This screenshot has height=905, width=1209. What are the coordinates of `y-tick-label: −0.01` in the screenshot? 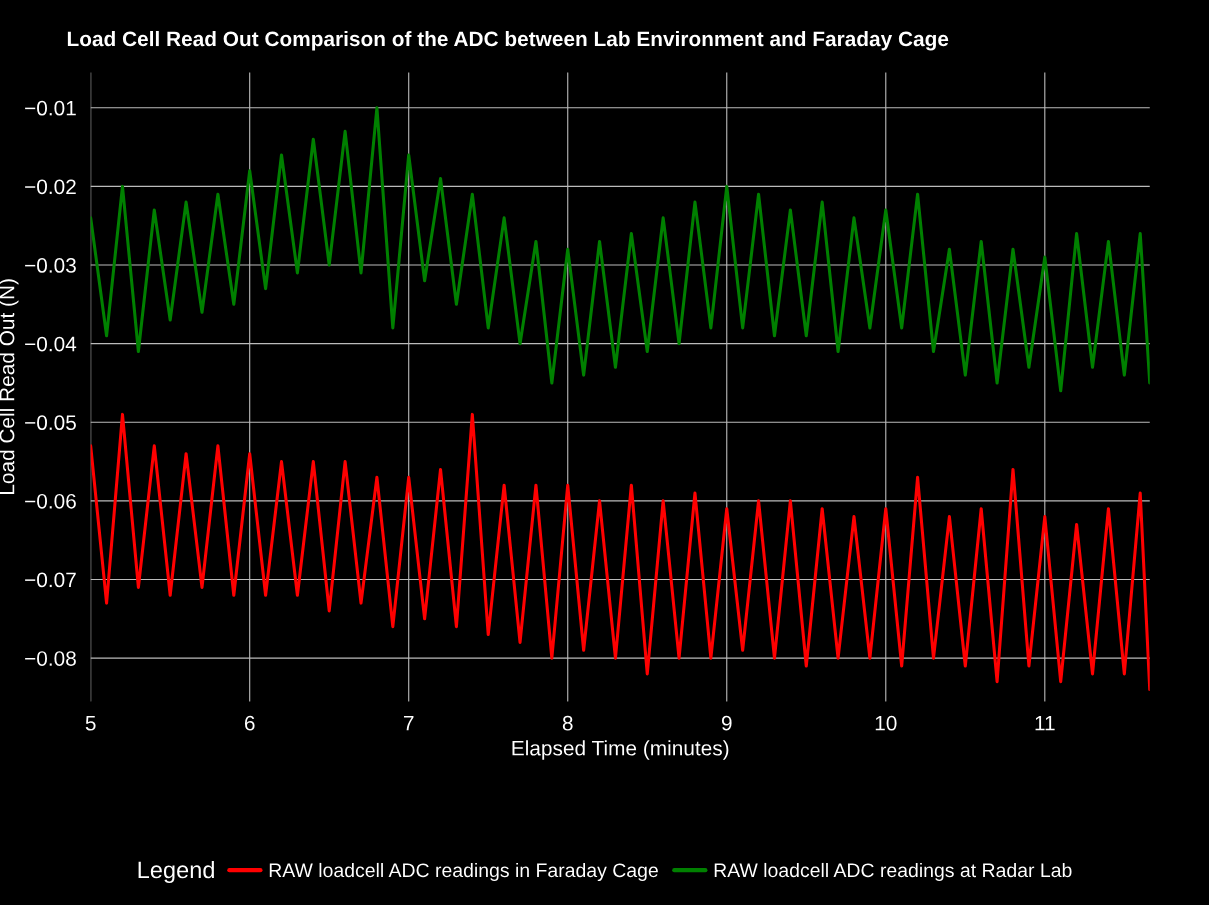 It's located at (50, 108).